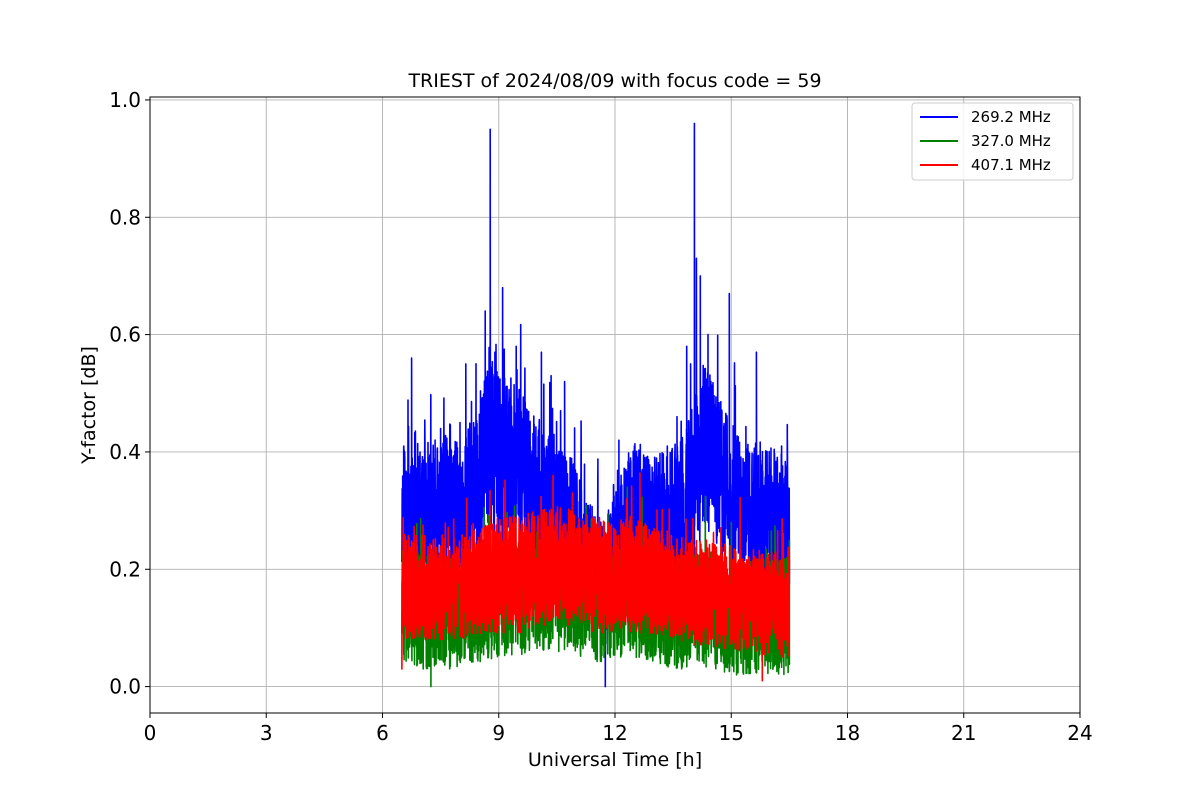 This screenshot has height=800, width=1200. What do you see at coordinates (125, 100) in the screenshot?
I see `y-tick-label: 1.0` at bounding box center [125, 100].